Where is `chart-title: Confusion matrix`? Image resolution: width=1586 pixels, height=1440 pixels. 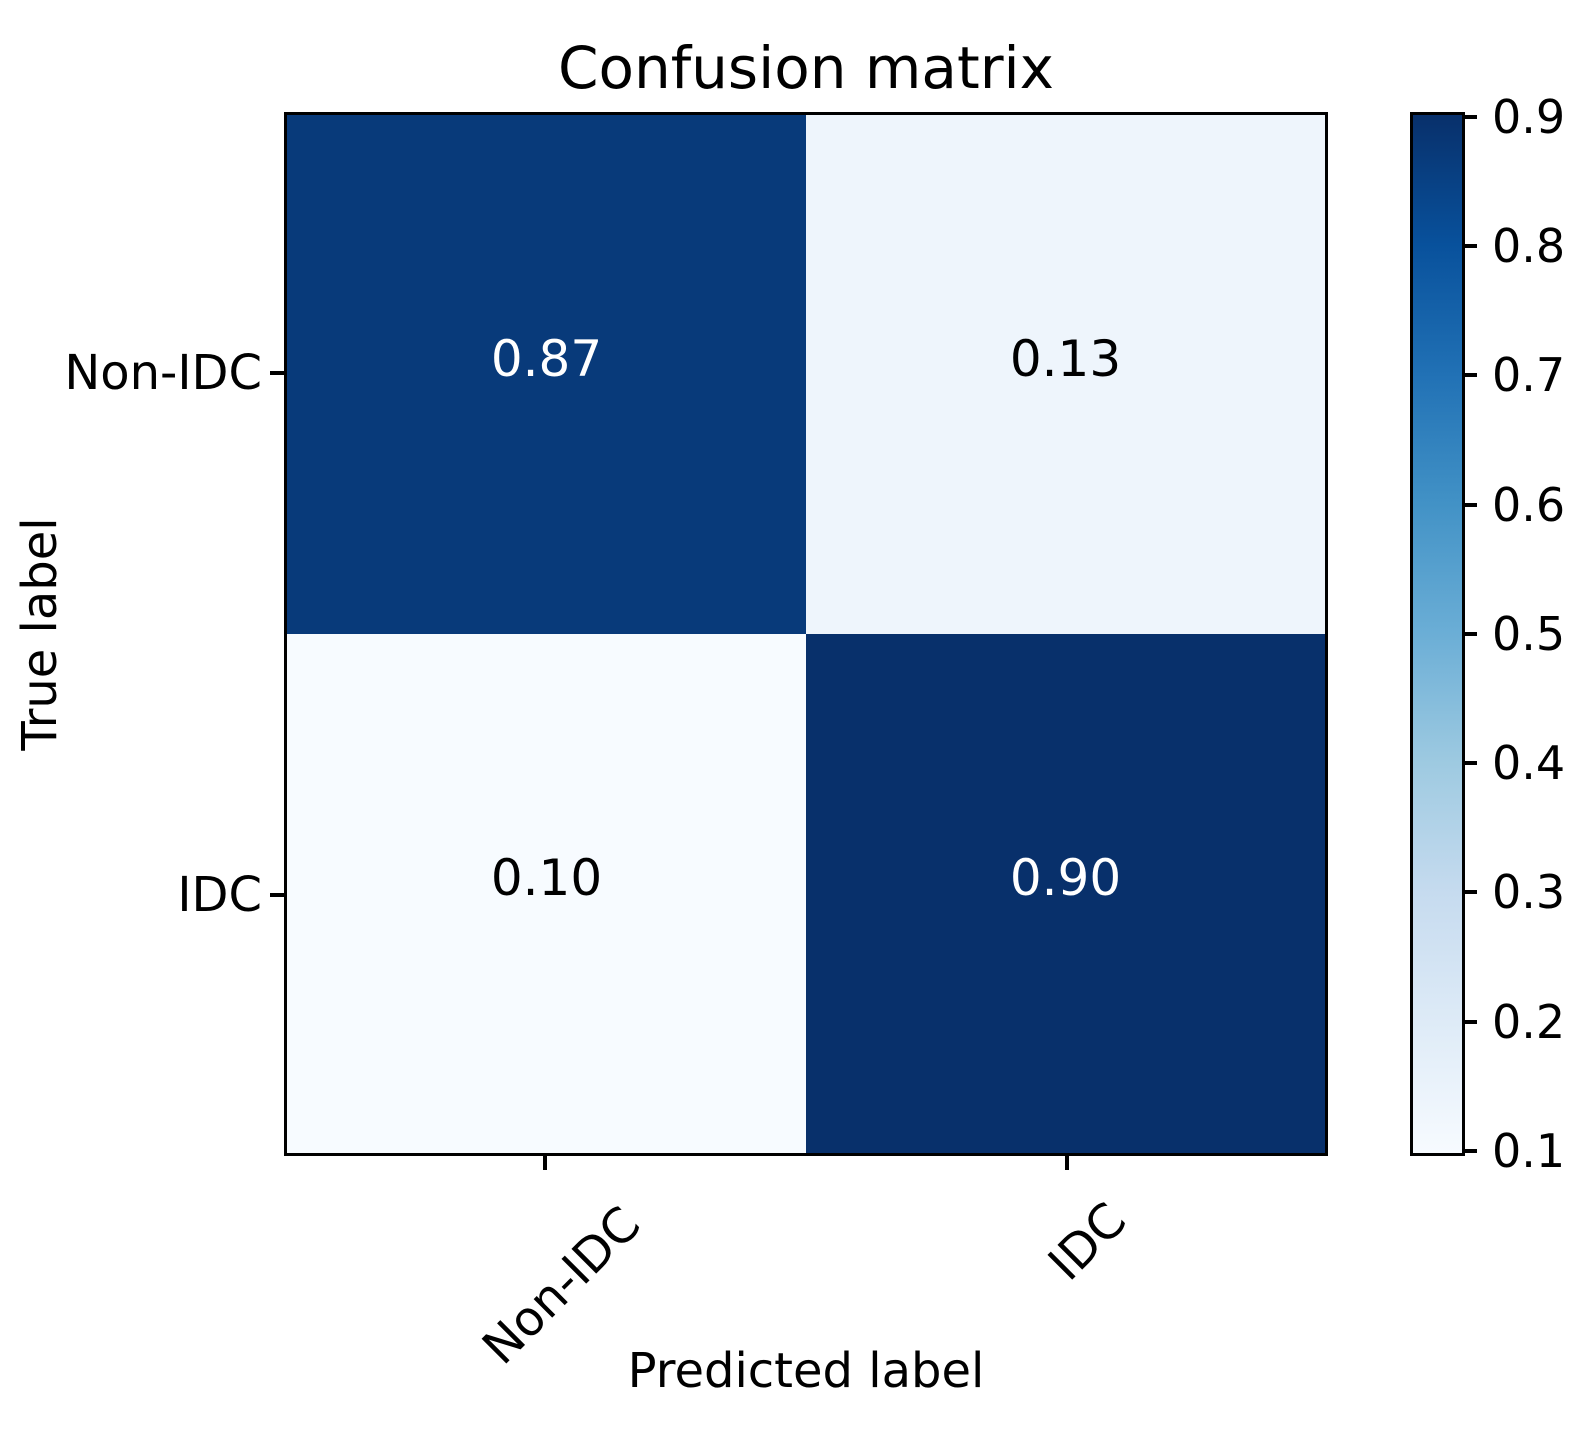 chart-title: Confusion matrix is located at coordinates (805, 68).